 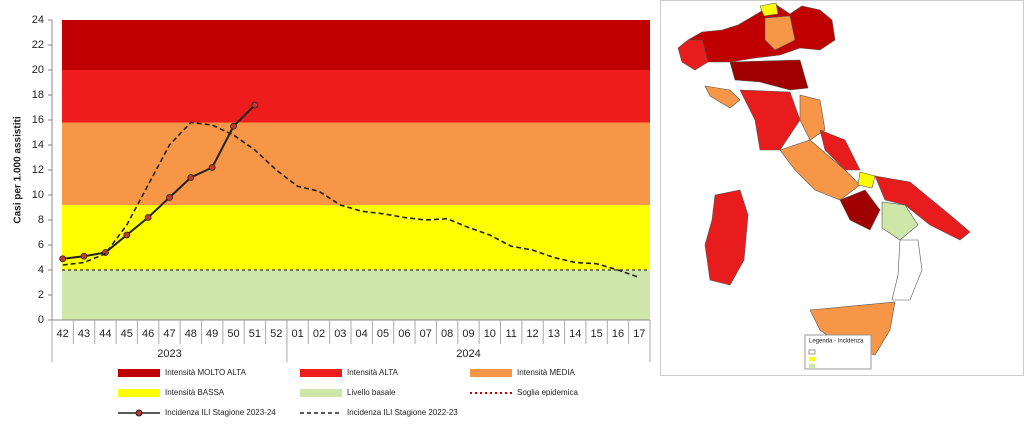 I want to click on x-tick-label: 11, so click(x=510, y=334).